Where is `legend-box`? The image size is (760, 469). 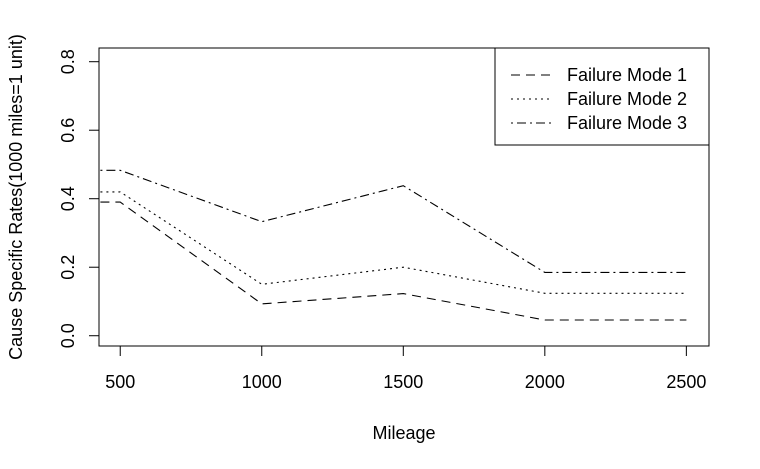
legend-box is located at coordinates (602, 96).